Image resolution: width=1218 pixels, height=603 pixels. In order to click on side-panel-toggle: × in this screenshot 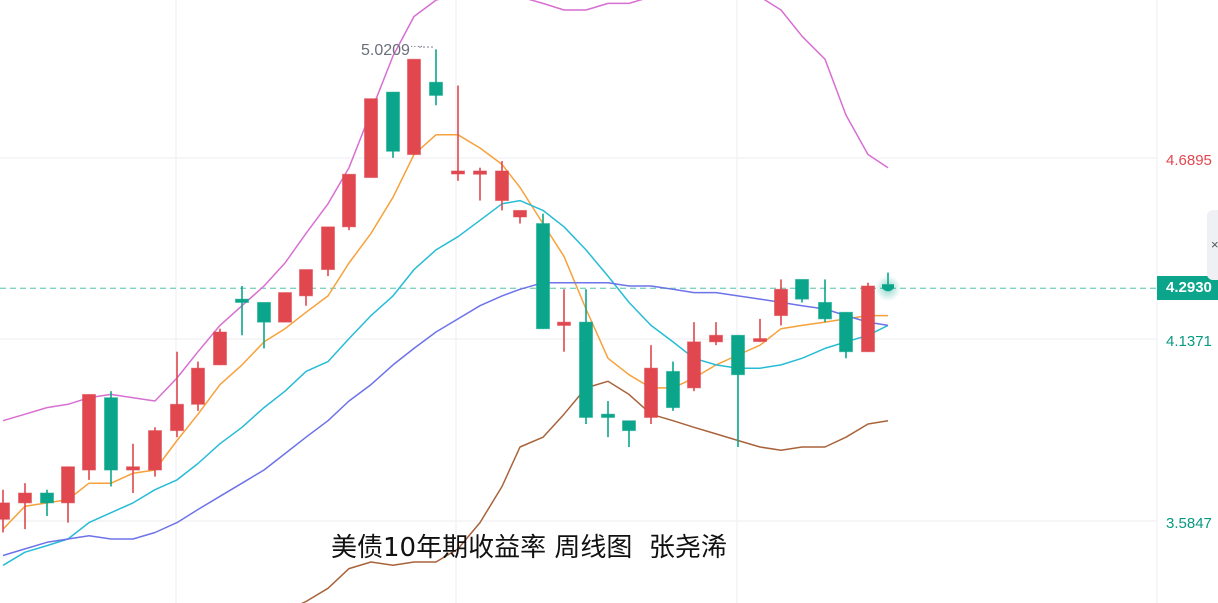, I will do `click(1212, 245)`.